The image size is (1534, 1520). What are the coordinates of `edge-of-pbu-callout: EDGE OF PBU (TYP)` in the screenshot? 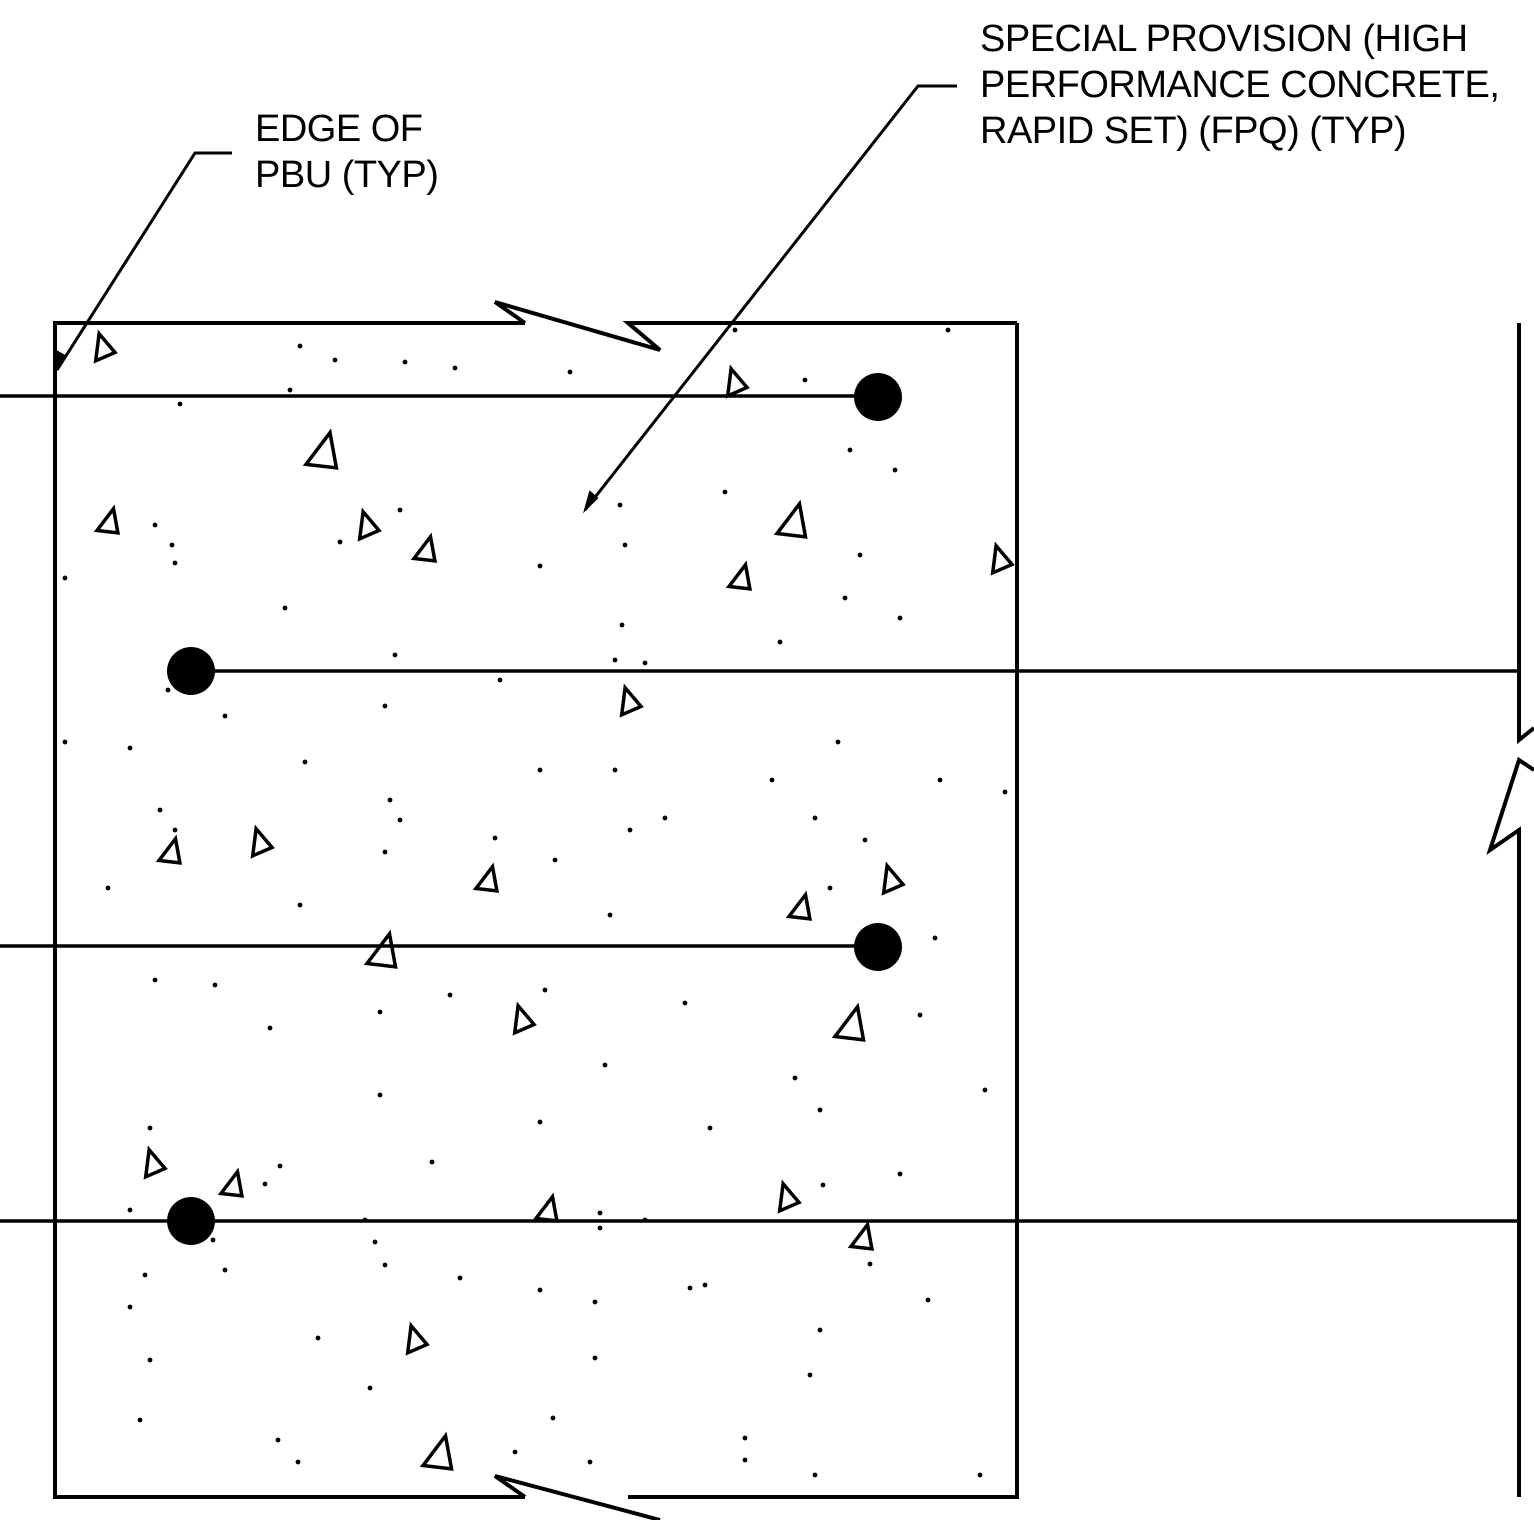 It's located at (347, 152).